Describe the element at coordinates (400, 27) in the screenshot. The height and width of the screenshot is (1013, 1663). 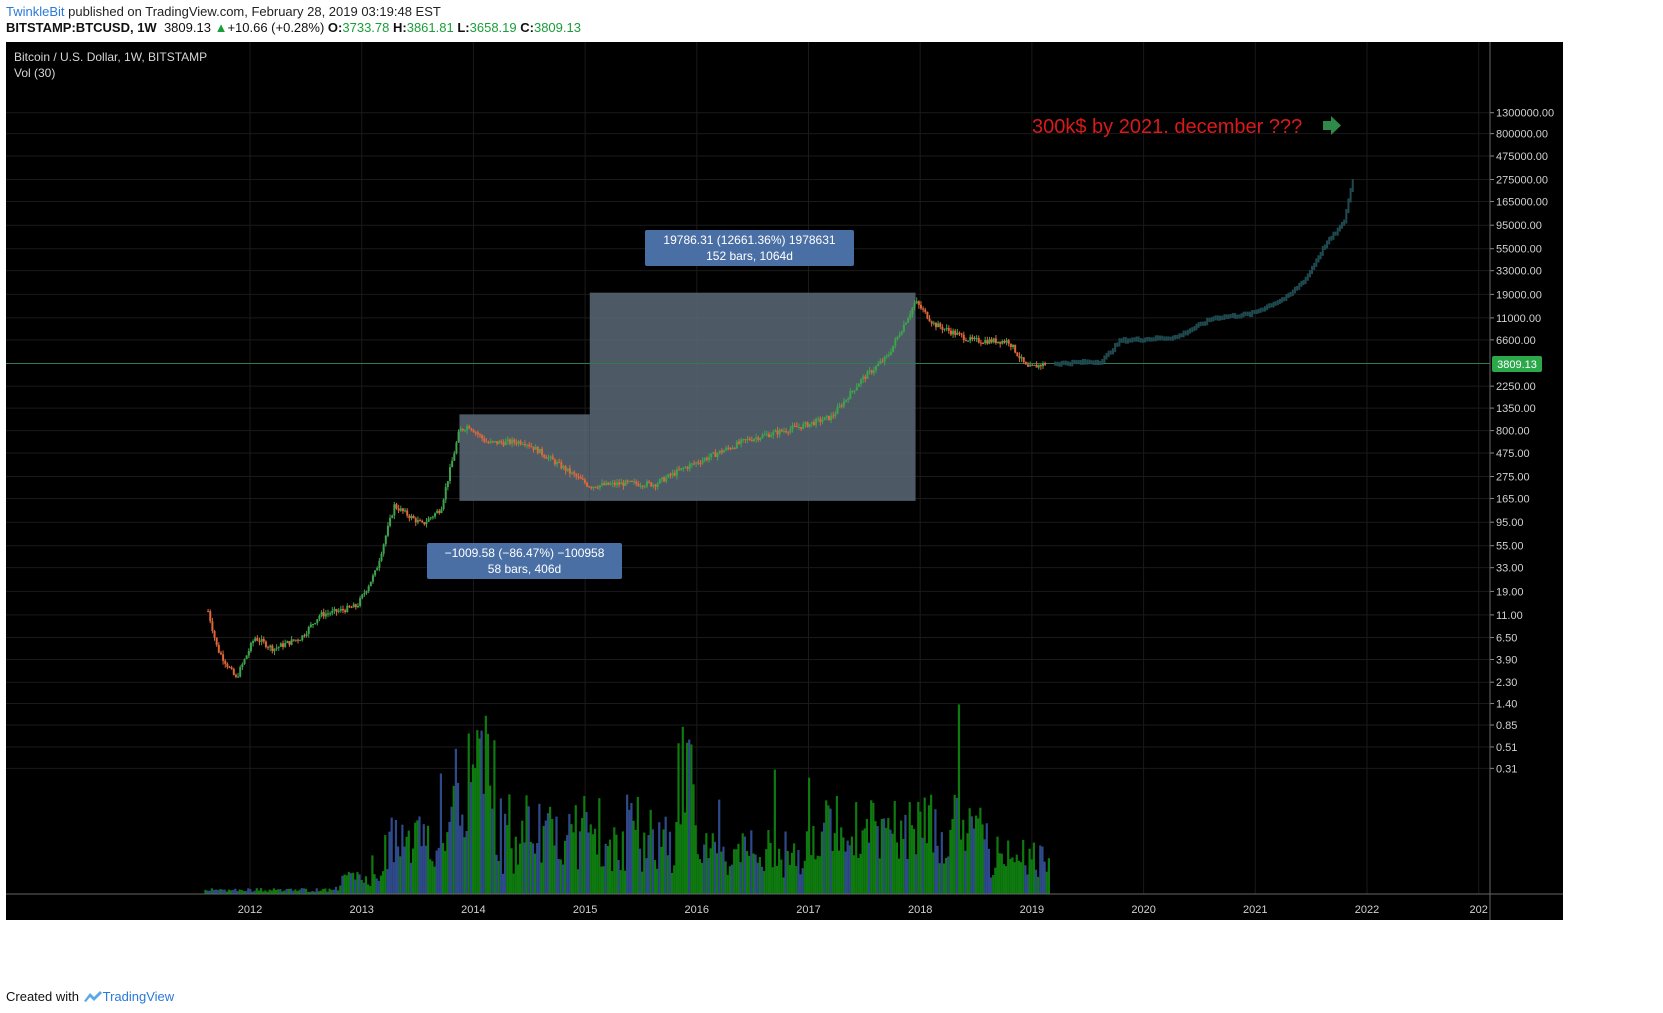
I see `high-label: H:` at that location.